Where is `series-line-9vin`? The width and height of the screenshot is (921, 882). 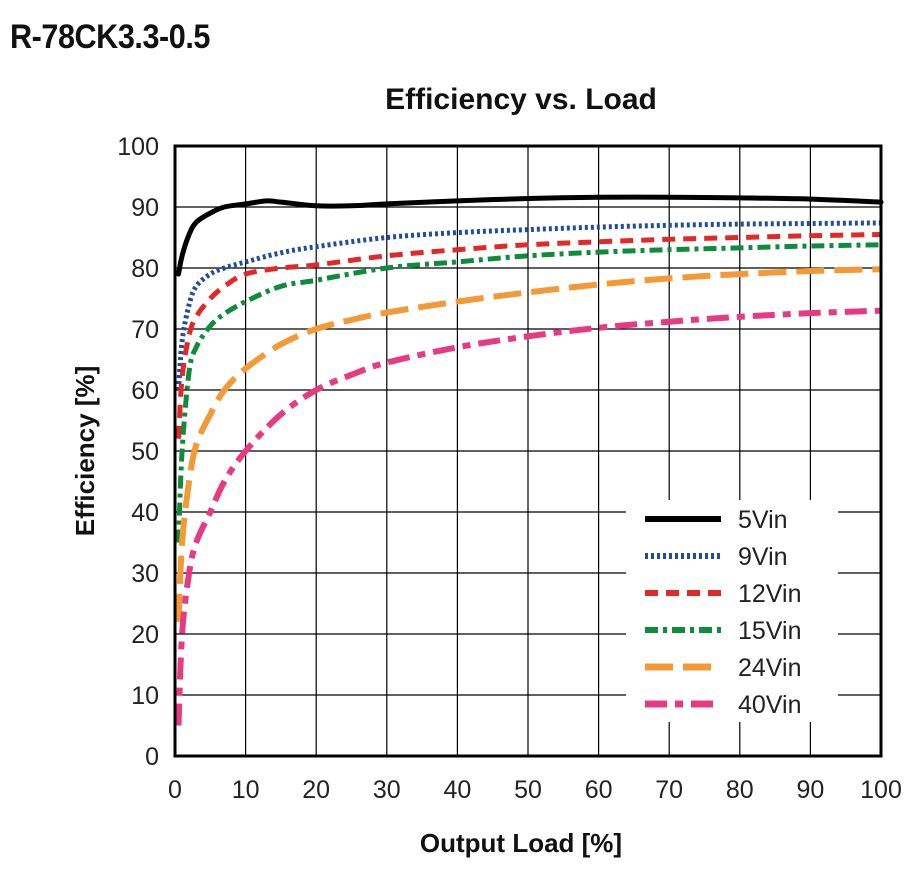 series-line-9vin is located at coordinates (529, 305).